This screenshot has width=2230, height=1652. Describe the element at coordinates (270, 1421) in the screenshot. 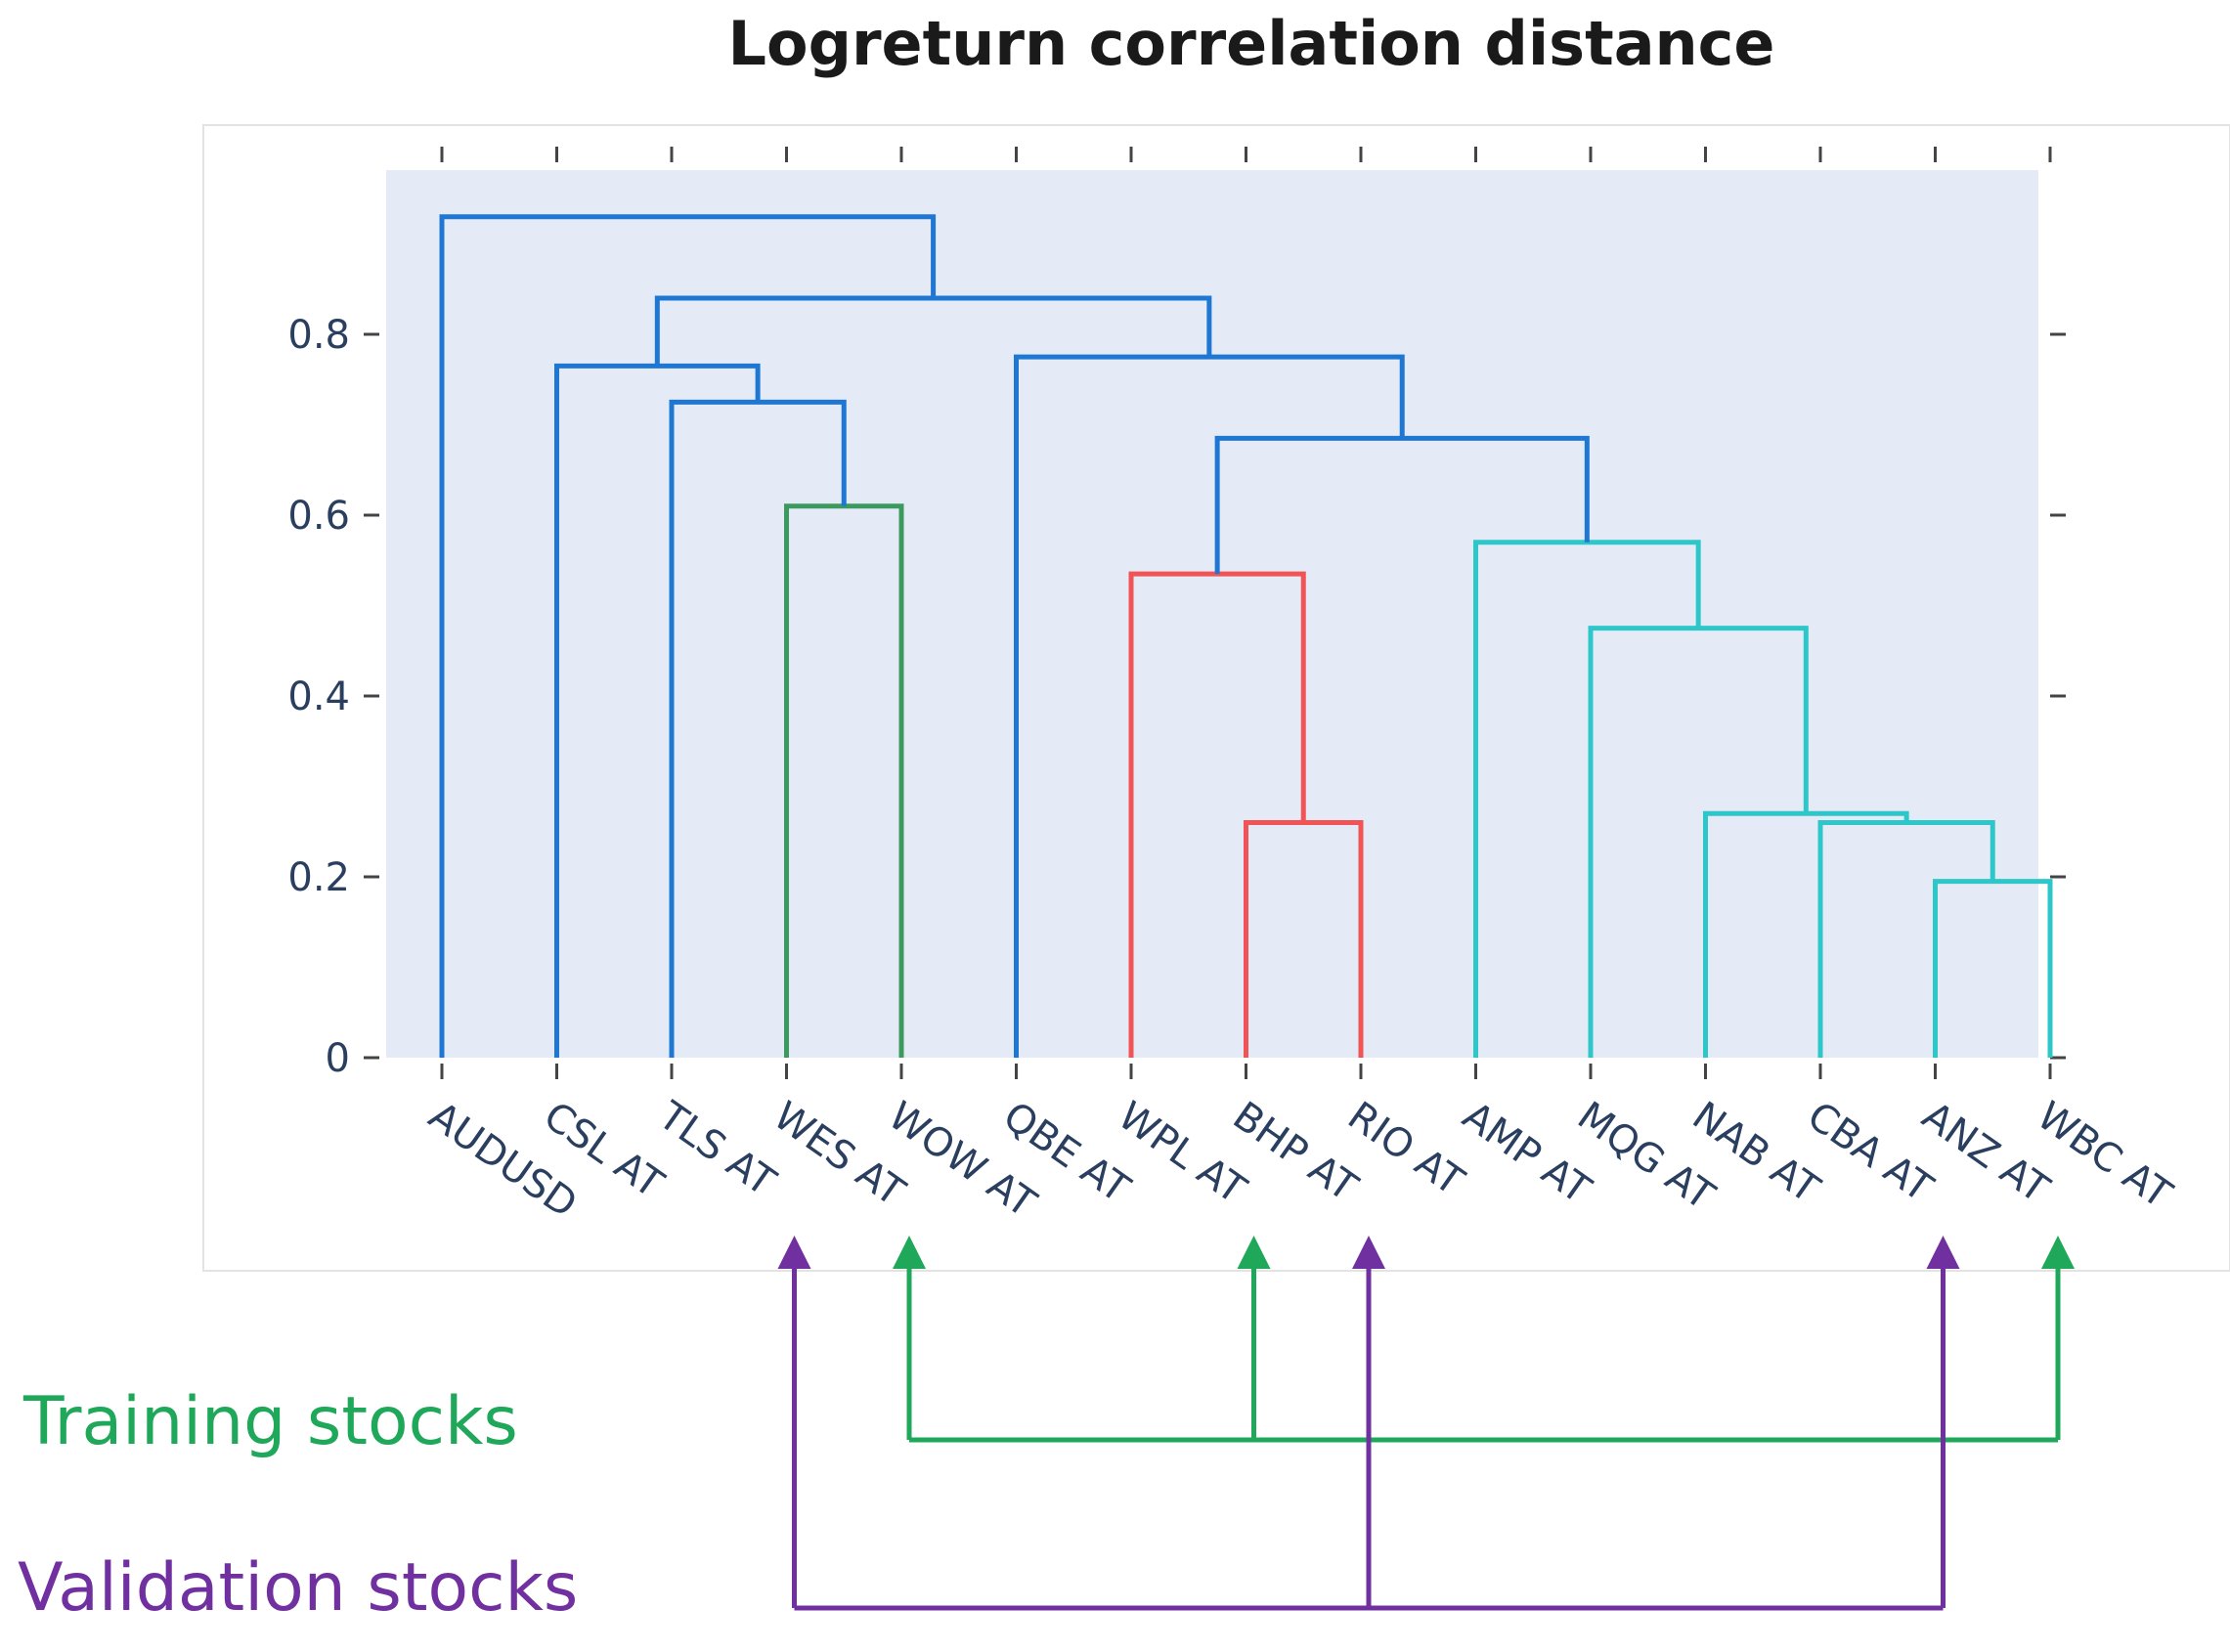

I see `training-stocks-label: Training stocks` at that location.